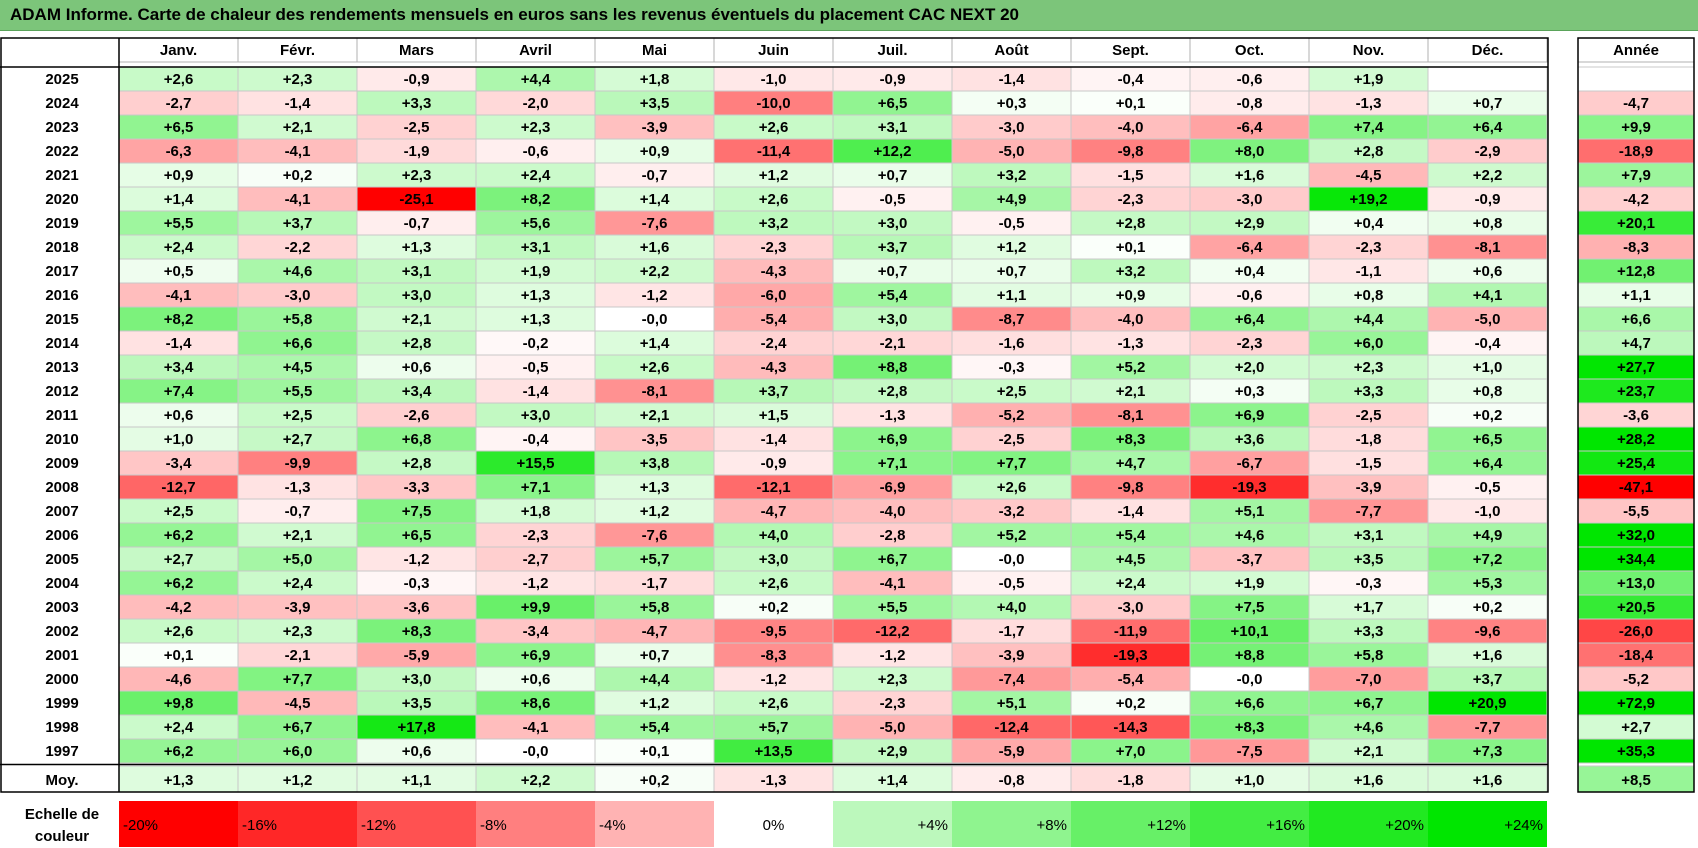 This screenshot has height=848, width=1698. What do you see at coordinates (1369, 199) in the screenshot?
I see `heat-cell-value: +19,2` at bounding box center [1369, 199].